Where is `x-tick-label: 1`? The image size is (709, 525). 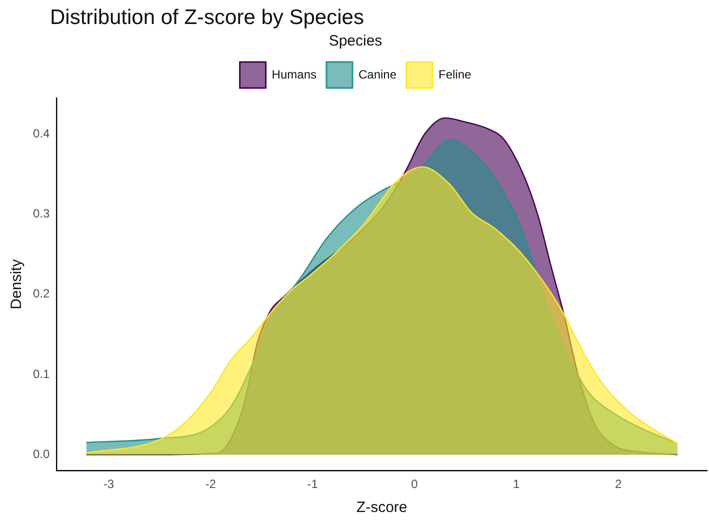 x-tick-label: 1 is located at coordinates (516, 484).